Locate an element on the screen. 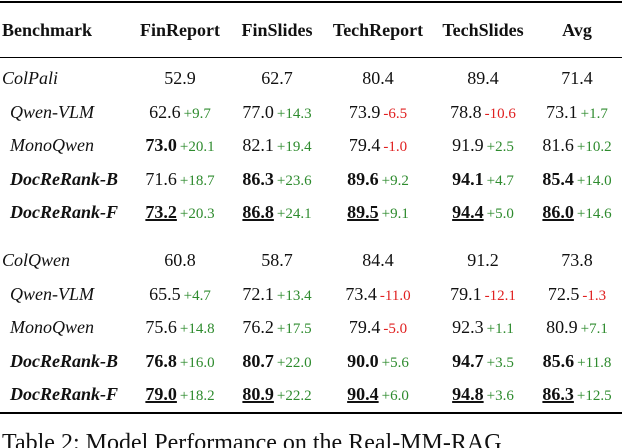  score-cell: 62.7 is located at coordinates (277, 78).